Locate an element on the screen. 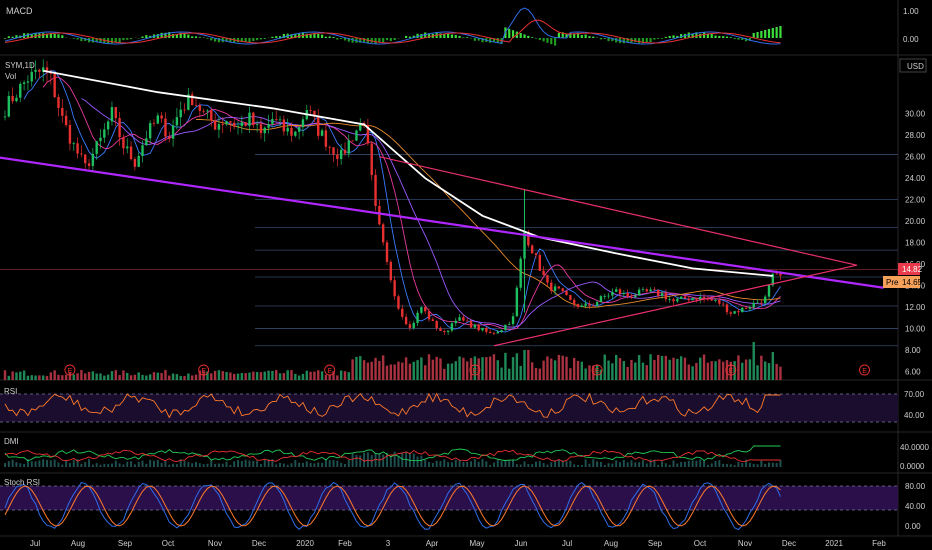  currency-box is located at coordinates (913, 65).